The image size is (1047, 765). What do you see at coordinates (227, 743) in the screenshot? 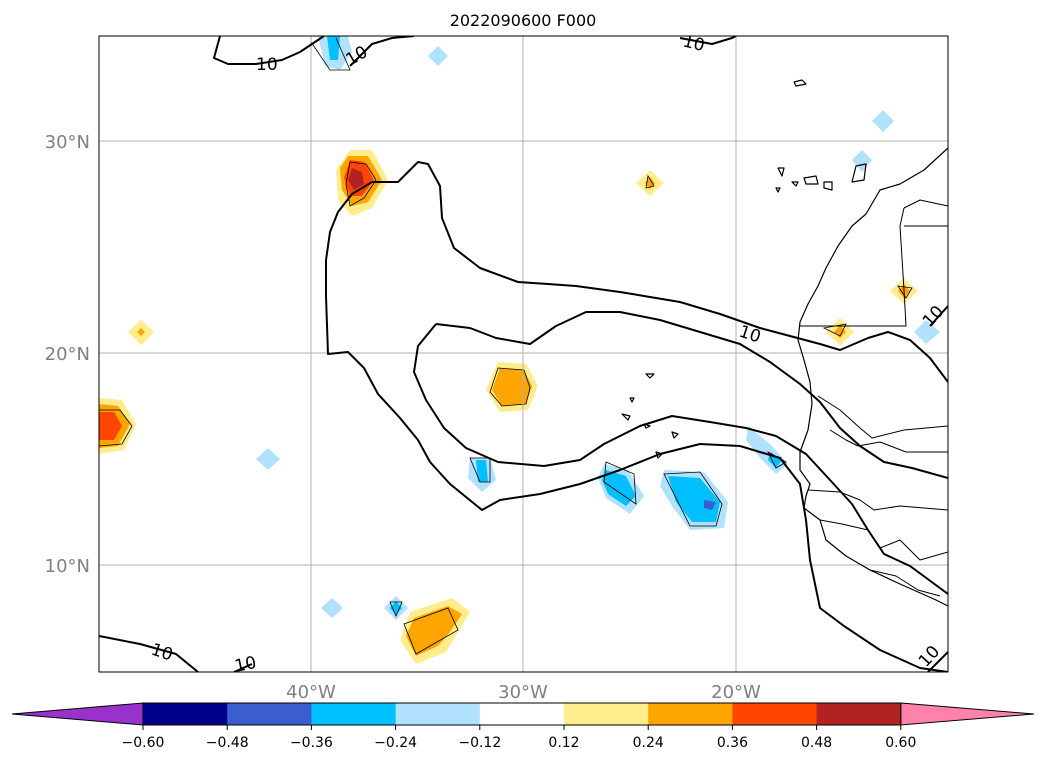
I see `colorbar-tick-label: −0.48` at bounding box center [227, 743].